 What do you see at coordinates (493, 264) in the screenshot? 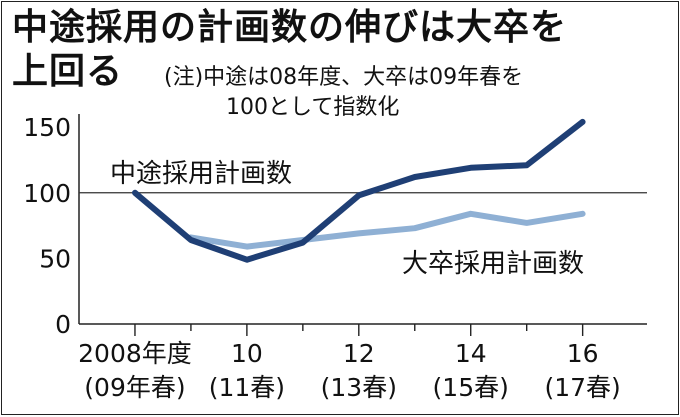
I see `series-label-graduates: 大卒採用計画数` at bounding box center [493, 264].